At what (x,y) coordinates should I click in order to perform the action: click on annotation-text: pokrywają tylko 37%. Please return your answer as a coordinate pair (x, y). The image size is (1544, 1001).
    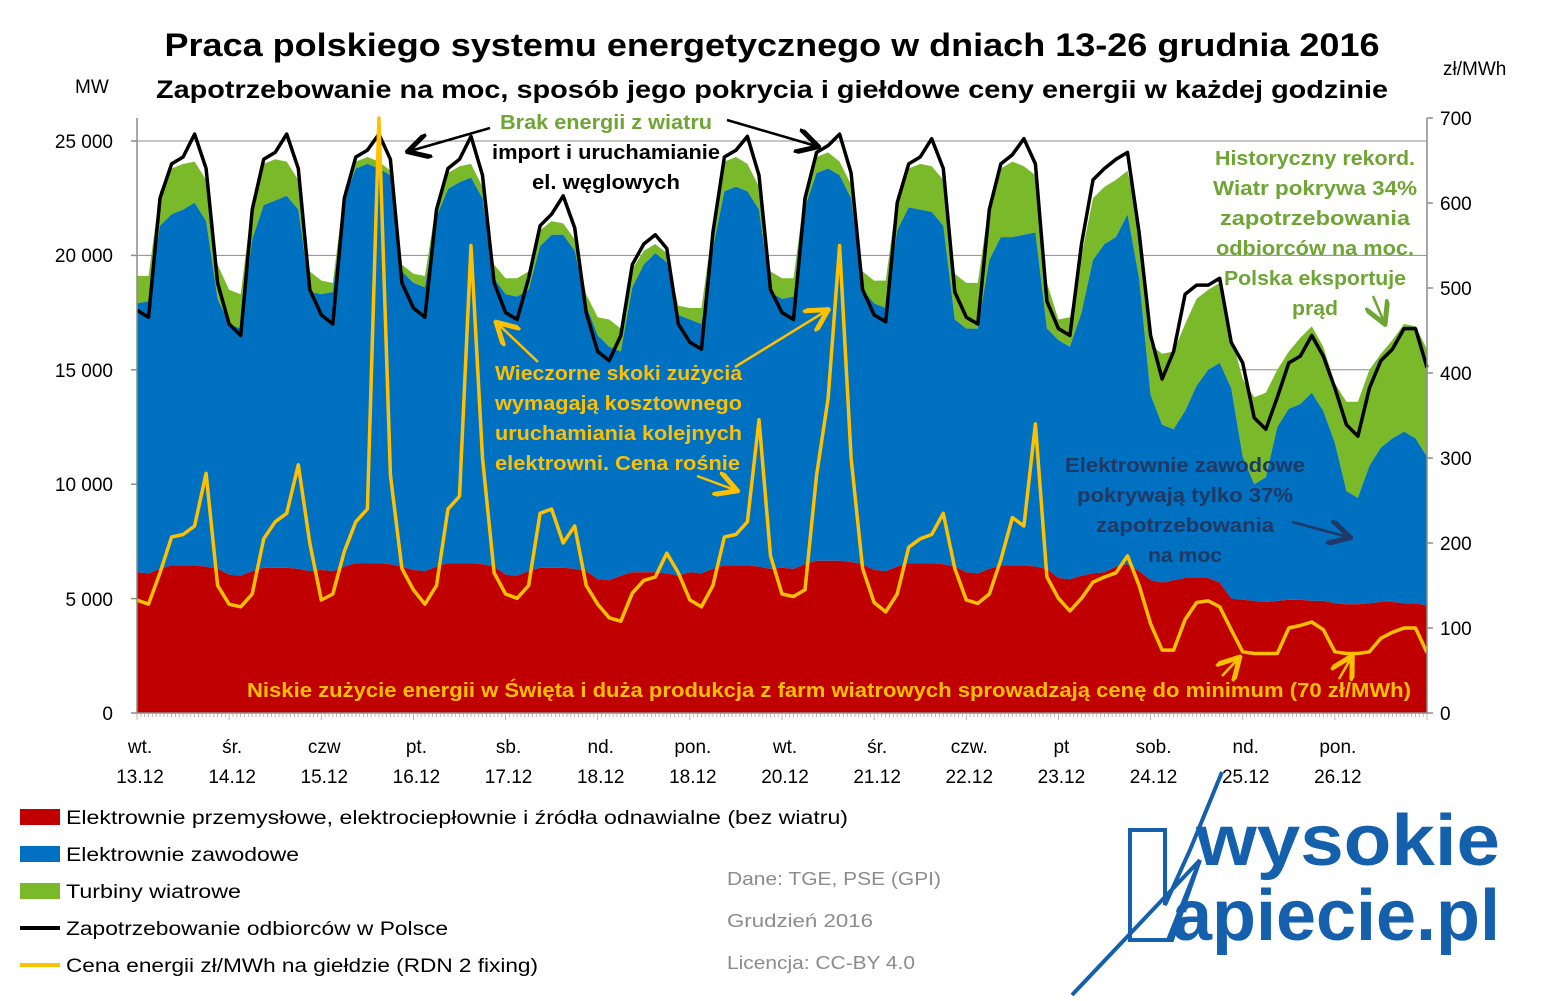
    Looking at the image, I should click on (1185, 496).